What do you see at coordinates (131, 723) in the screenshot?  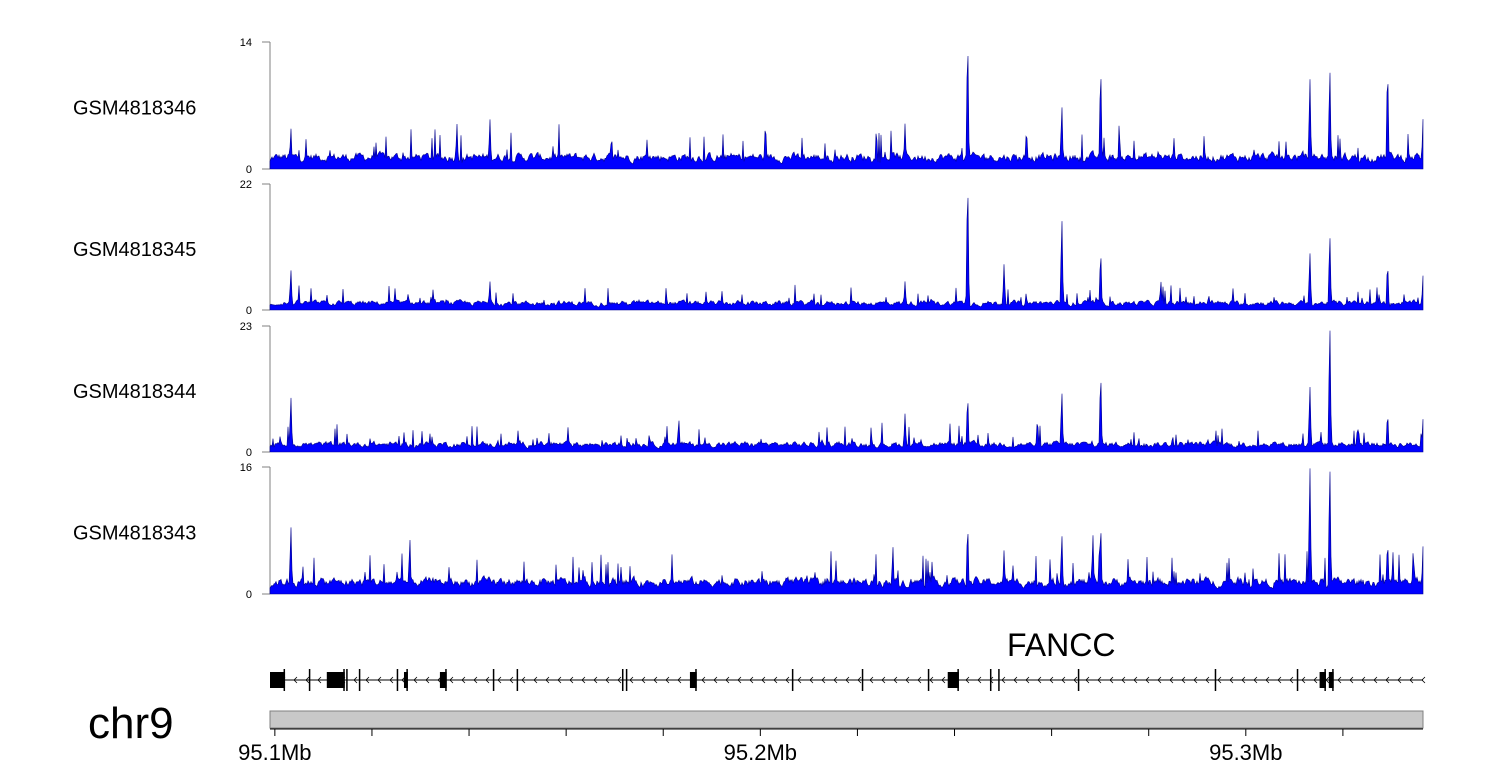 I see `chromosome-label: chr9` at bounding box center [131, 723].